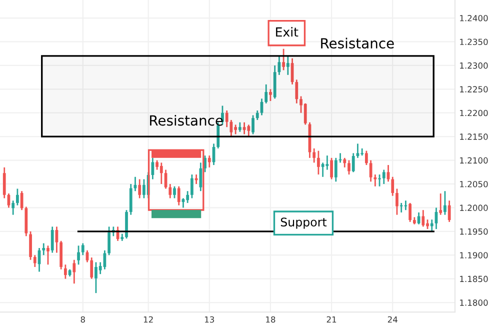 This screenshot has width=500, height=333. What do you see at coordinates (474, 279) in the screenshot?
I see `y-tick-label: 1.1850` at bounding box center [474, 279].